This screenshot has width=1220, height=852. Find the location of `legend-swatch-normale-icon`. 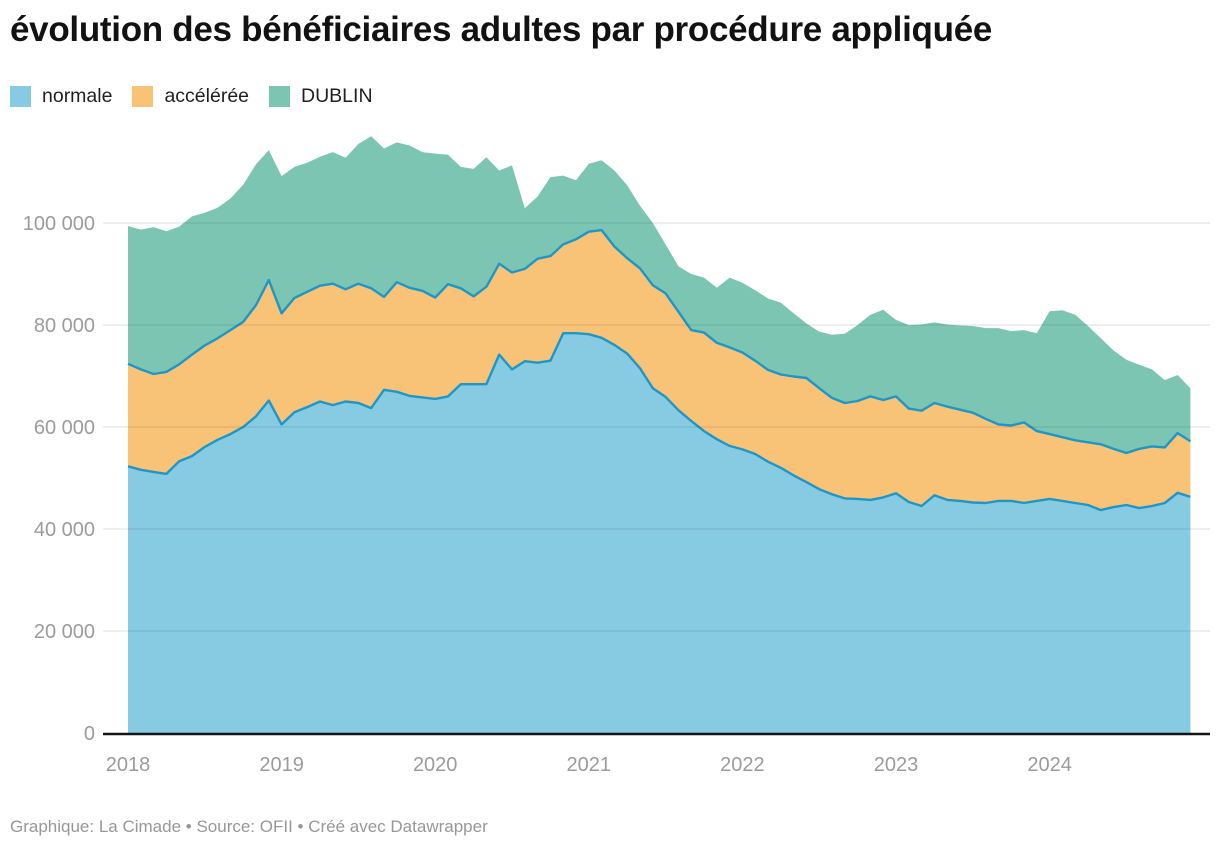

legend-swatch-normale-icon is located at coordinates (20, 96).